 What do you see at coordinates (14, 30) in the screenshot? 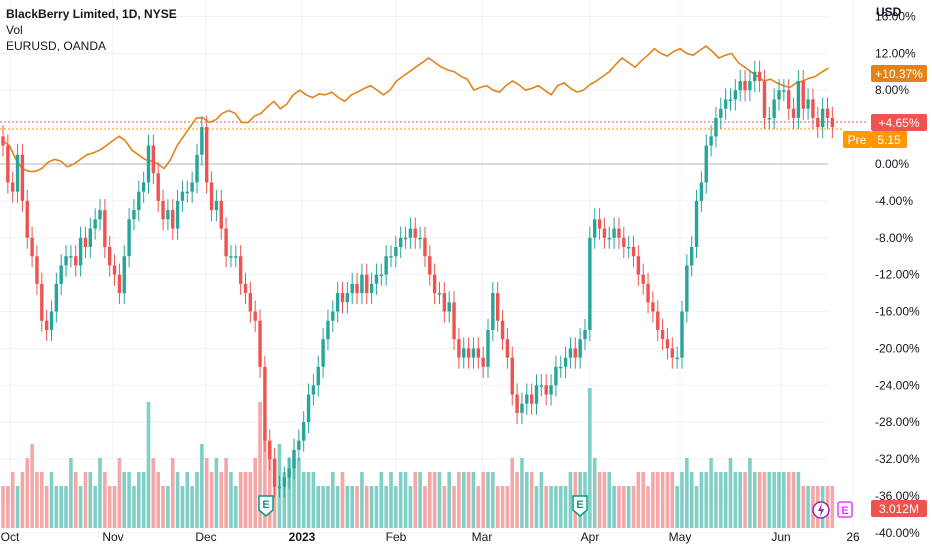
I see `volume-indicator-label: Vol` at bounding box center [14, 30].